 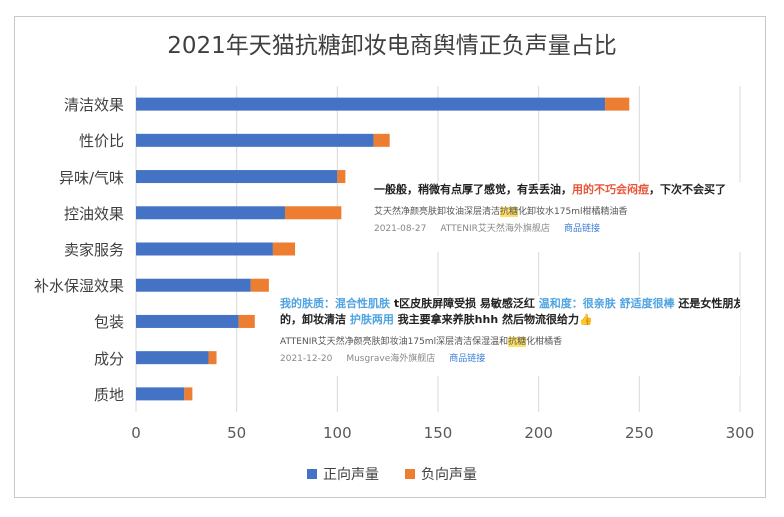 I want to click on review-meta: 2021-12-20 Musgrave海外旗舰店 商品链接, so click(x=510, y=357).